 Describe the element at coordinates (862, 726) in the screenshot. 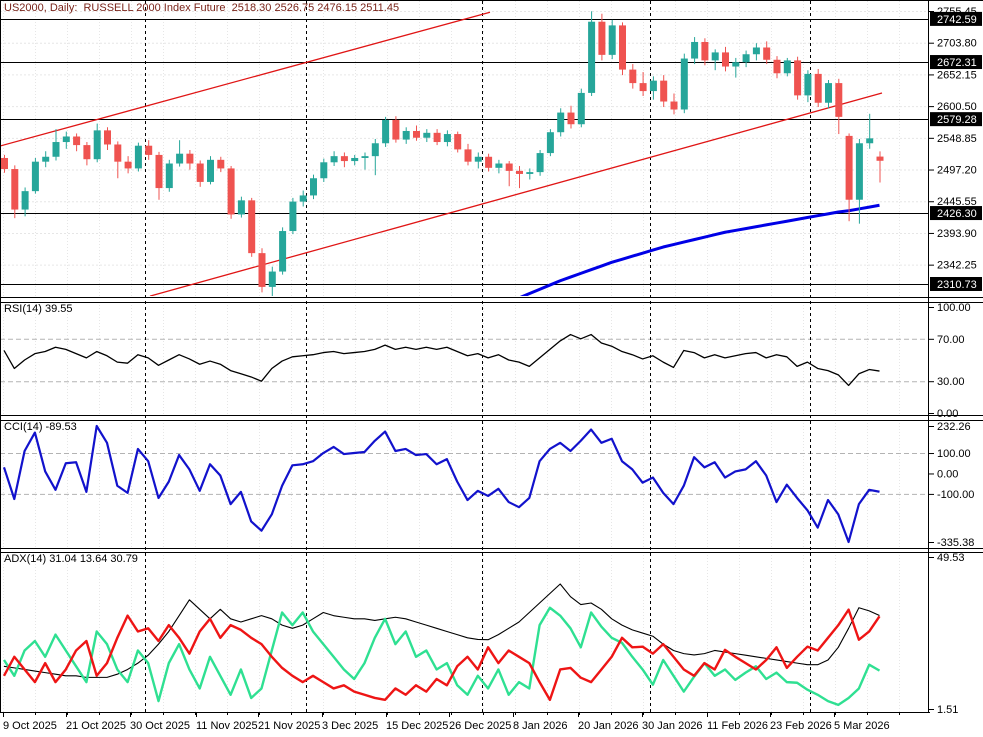

I see `svg-text: 5 Mar 2026` at that location.